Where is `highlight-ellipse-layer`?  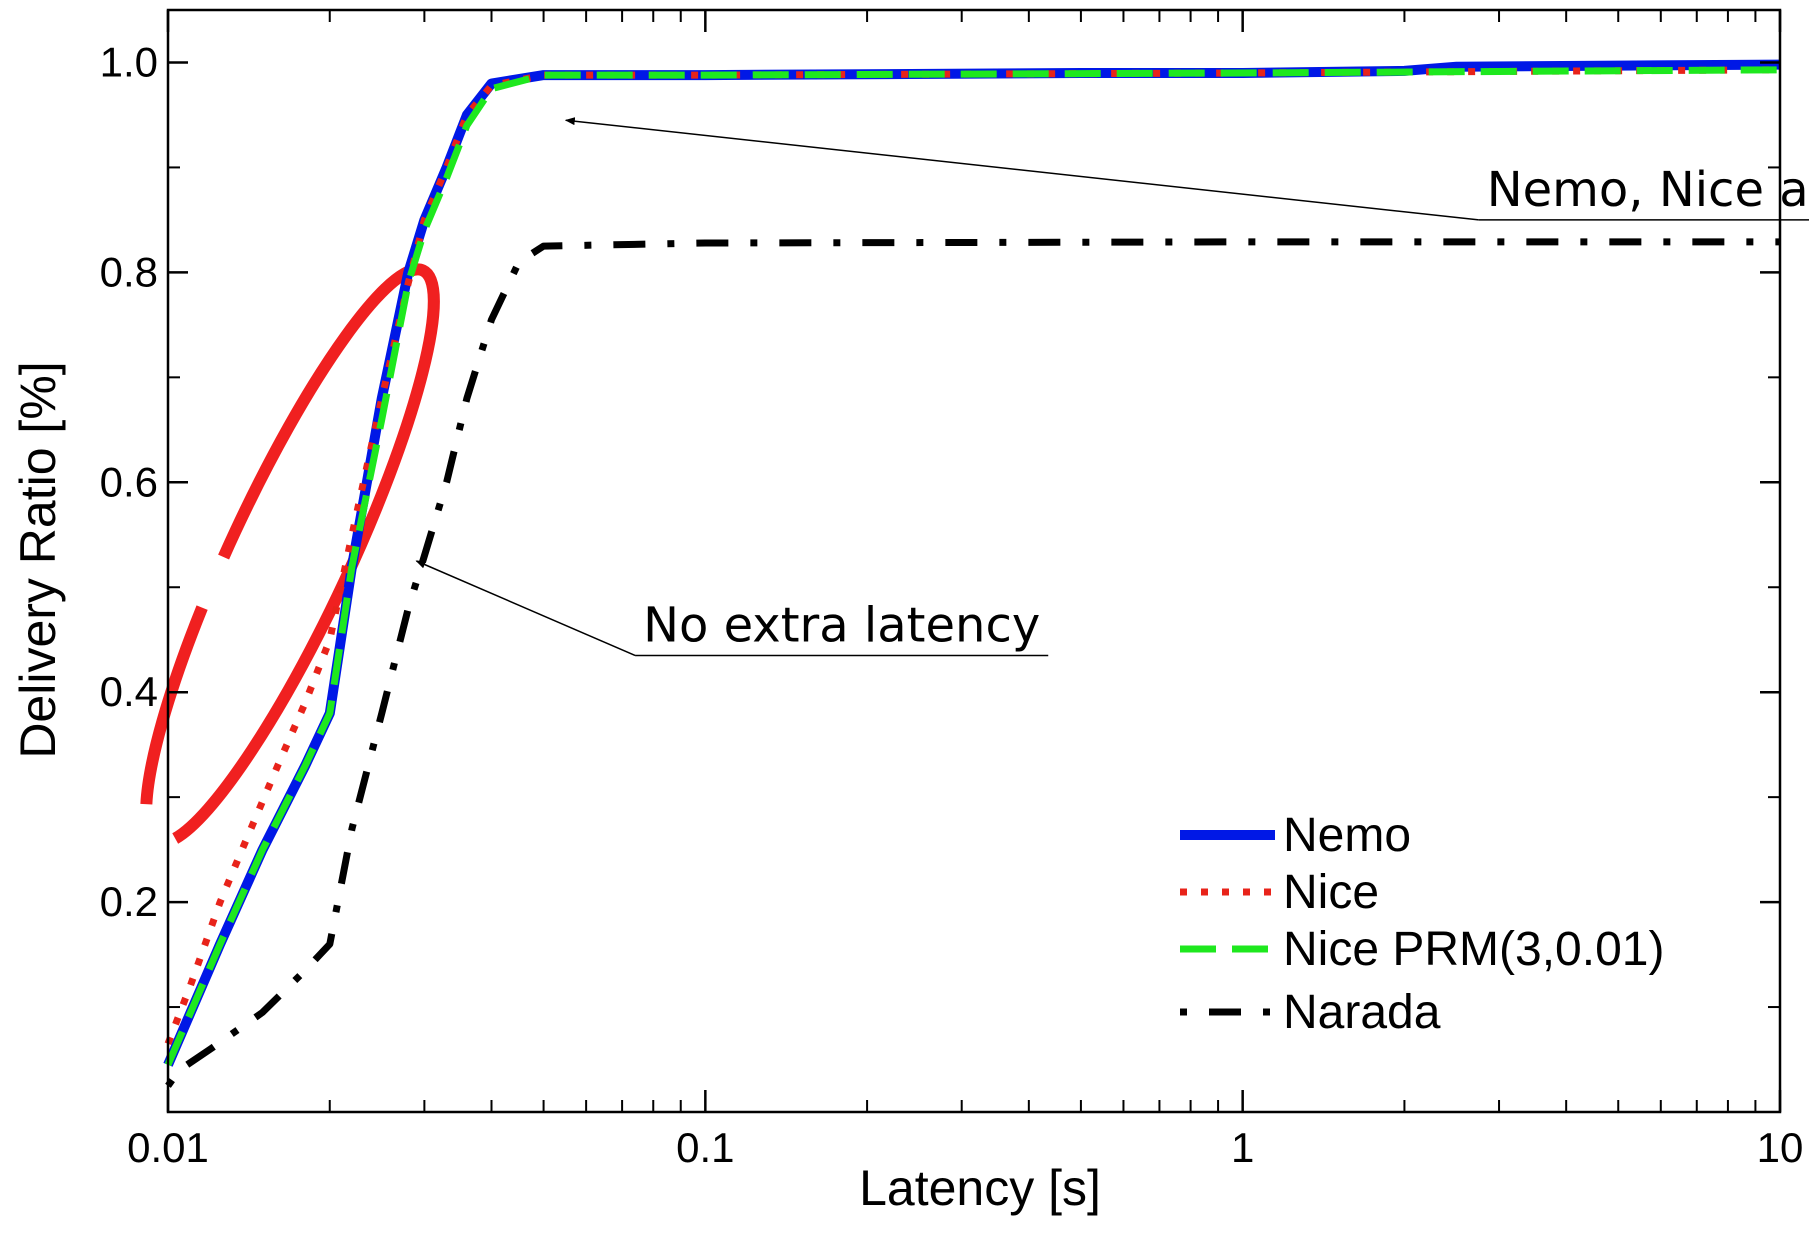
highlight-ellipse-layer is located at coordinates (290, 556).